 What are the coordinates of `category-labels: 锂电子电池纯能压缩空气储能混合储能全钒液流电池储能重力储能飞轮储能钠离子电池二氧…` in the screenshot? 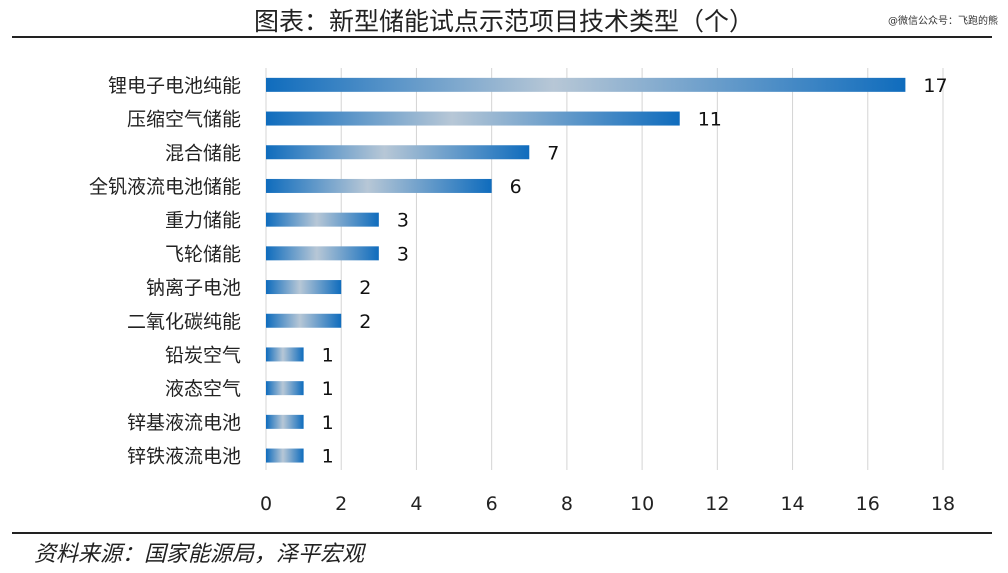 It's located at (165, 271).